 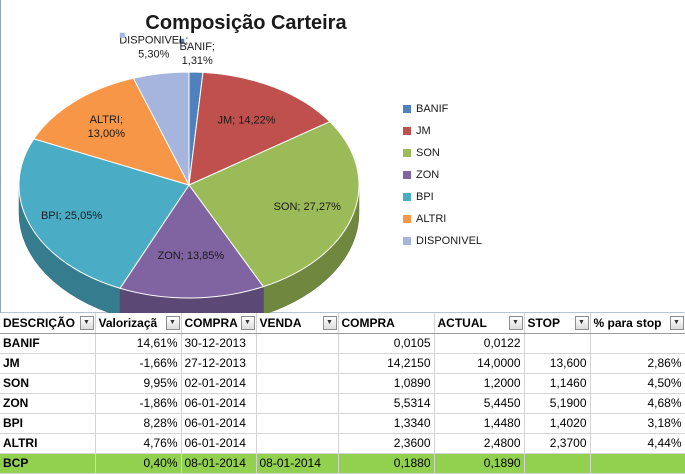 What do you see at coordinates (557, 423) in the screenshot?
I see `table-cell: 1,4020` at bounding box center [557, 423].